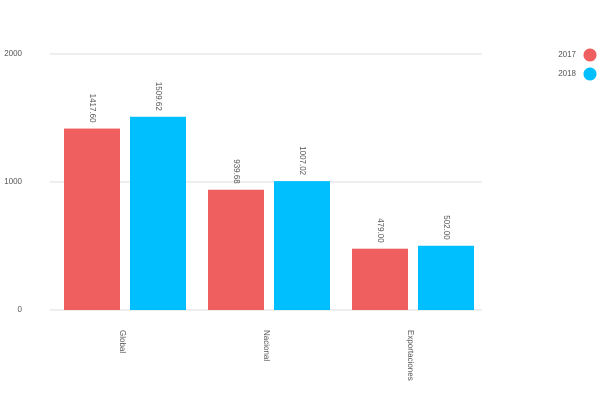 This screenshot has width=600, height=400. I want to click on value-label: 1509.62, so click(158, 96).